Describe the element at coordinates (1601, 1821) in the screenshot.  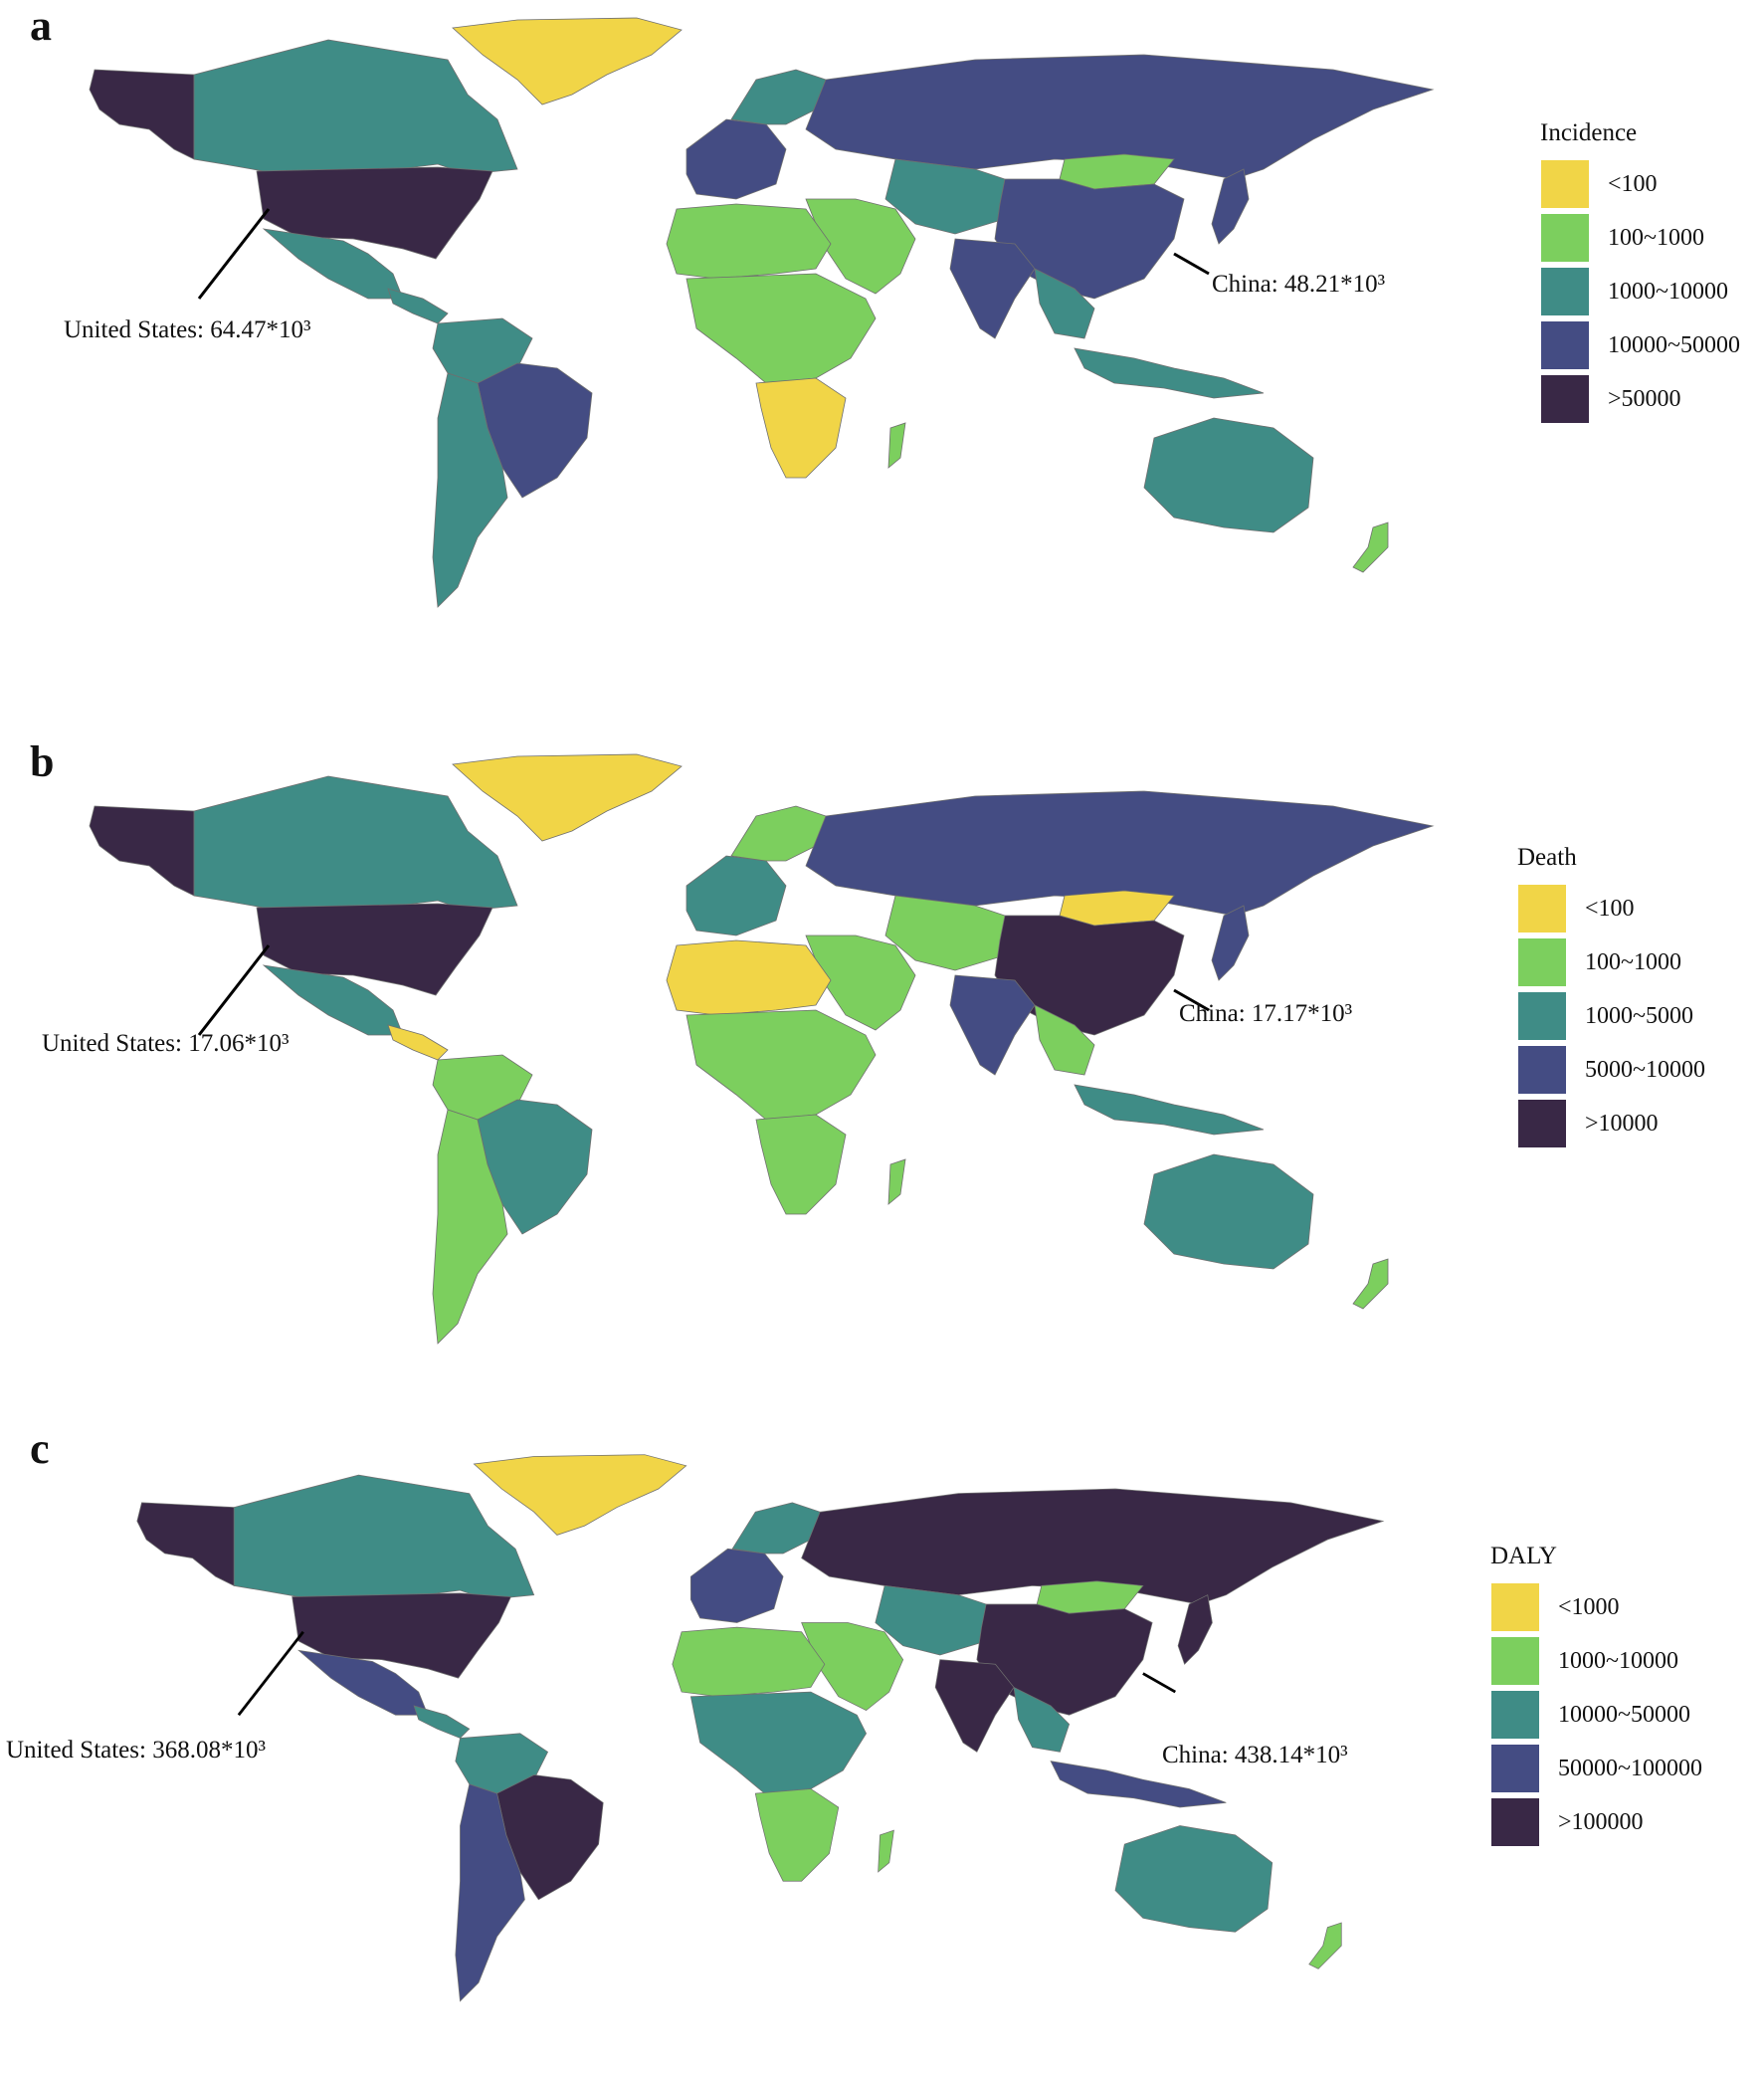
I see `legend-label: >100000` at that location.